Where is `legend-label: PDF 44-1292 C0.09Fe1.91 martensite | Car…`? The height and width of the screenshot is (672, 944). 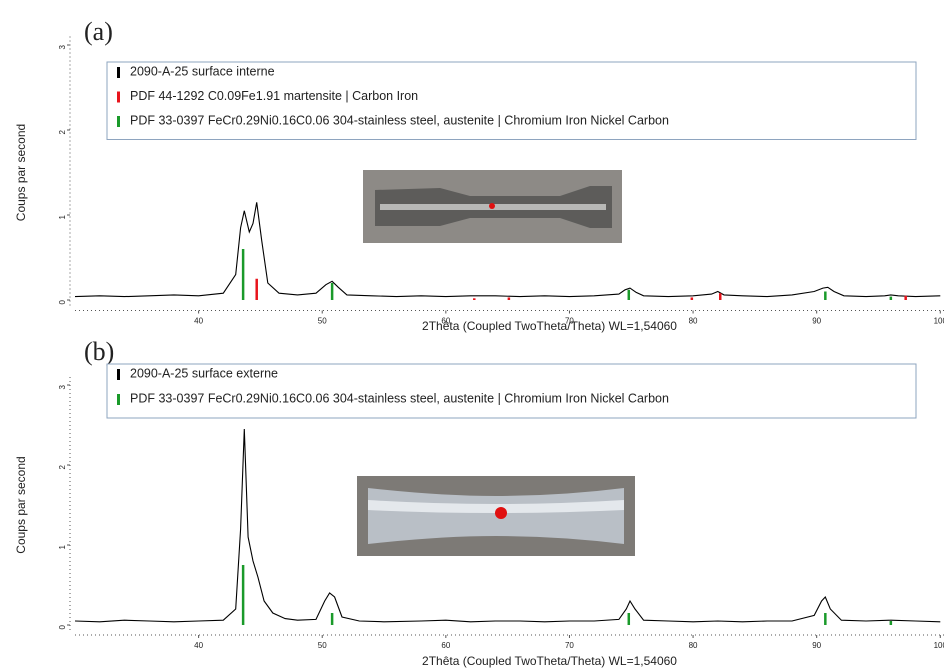
legend-label: PDF 44-1292 C0.09Fe1.91 martensite | Car… is located at coordinates (274, 96).